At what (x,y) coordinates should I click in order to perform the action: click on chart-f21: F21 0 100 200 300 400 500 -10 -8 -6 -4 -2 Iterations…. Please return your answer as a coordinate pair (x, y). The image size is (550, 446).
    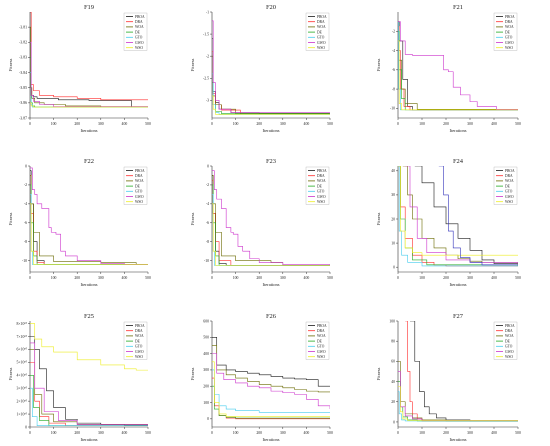
    Looking at the image, I should click on (448, 68).